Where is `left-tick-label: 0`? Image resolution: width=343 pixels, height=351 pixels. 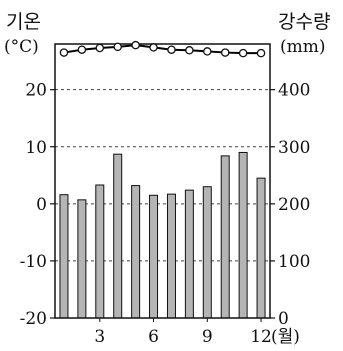 left-tick-label: 0 is located at coordinates (41, 205).